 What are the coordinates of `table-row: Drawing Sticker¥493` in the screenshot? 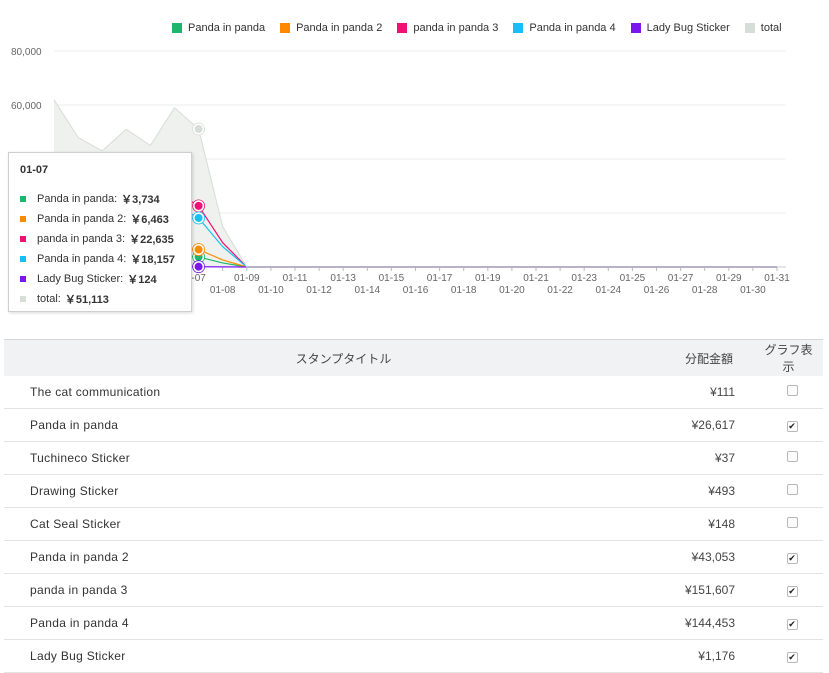 It's located at (413, 491).